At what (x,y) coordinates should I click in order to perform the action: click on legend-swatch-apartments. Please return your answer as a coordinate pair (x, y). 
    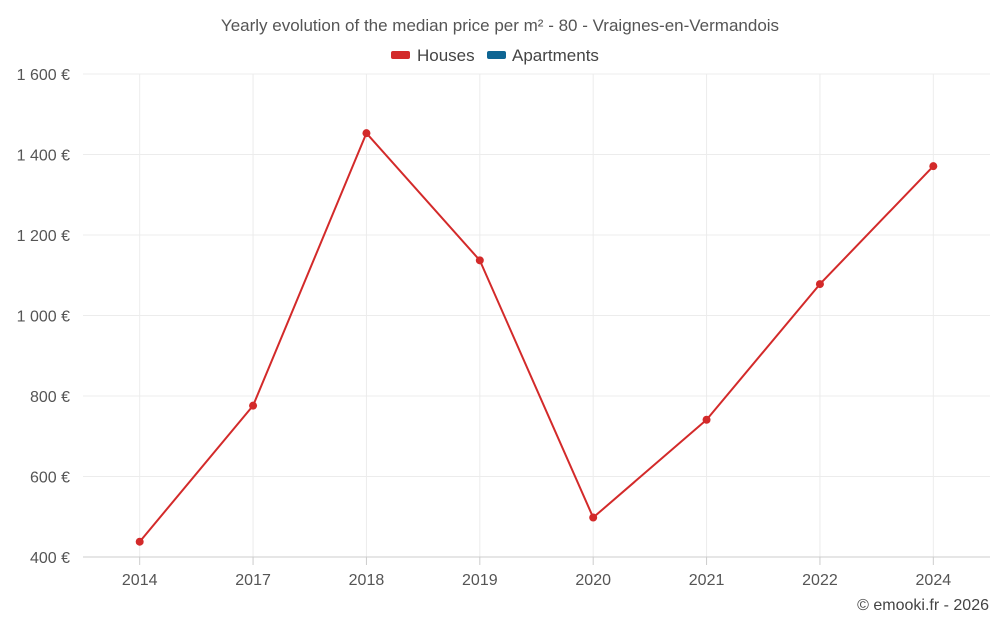
    Looking at the image, I should click on (496, 55).